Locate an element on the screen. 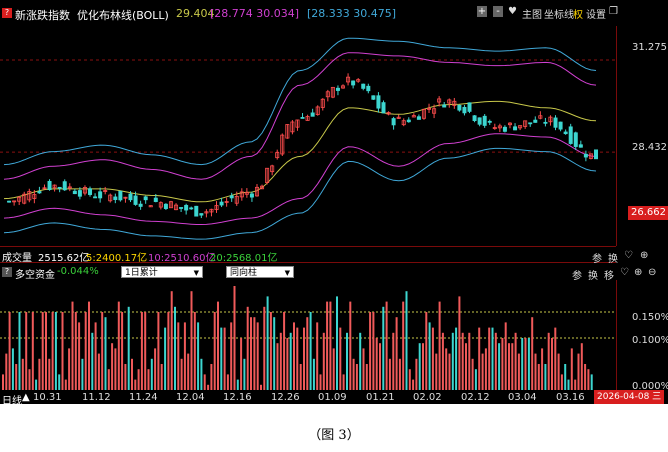 This screenshot has height=452, width=668. flow-zoom-in-icon: ⊕ is located at coordinates (638, 272).